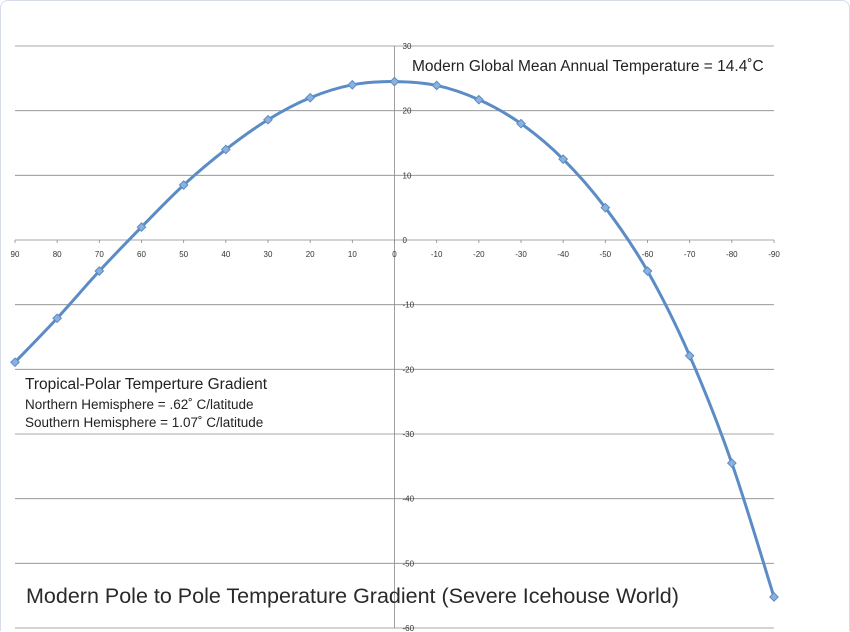  I want to click on southern-hemisphere-annotation: Southern Hemisphere = 1.07˚ C/latitude, so click(144, 422).